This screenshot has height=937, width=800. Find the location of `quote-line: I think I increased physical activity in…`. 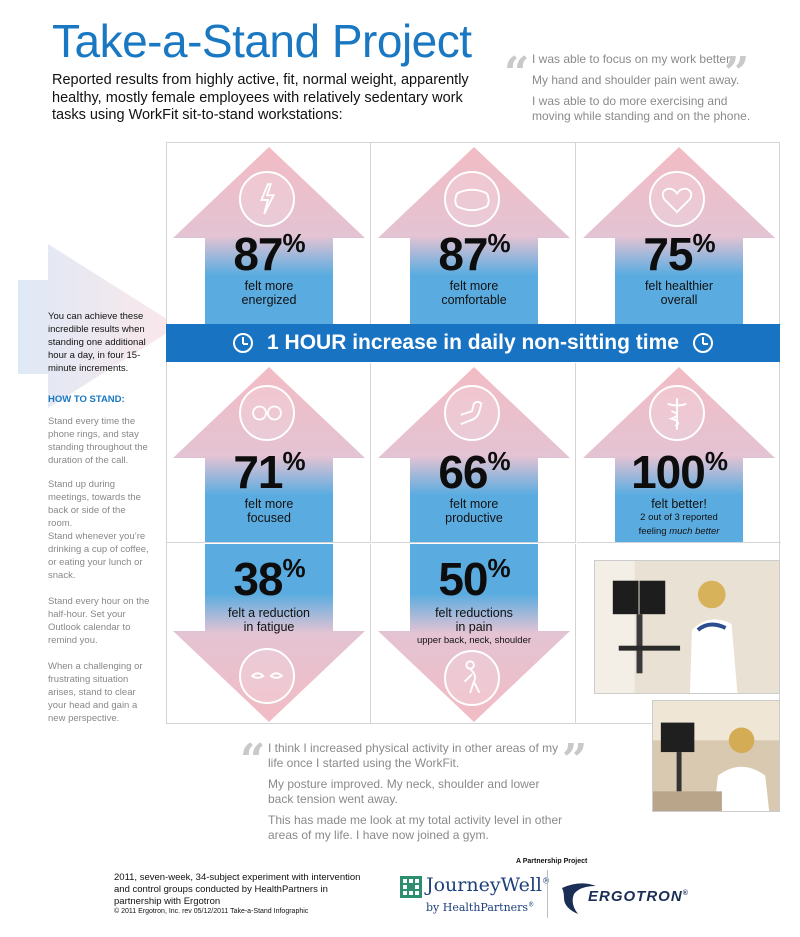

quote-line: I think I increased physical activity in… is located at coordinates (413, 755).